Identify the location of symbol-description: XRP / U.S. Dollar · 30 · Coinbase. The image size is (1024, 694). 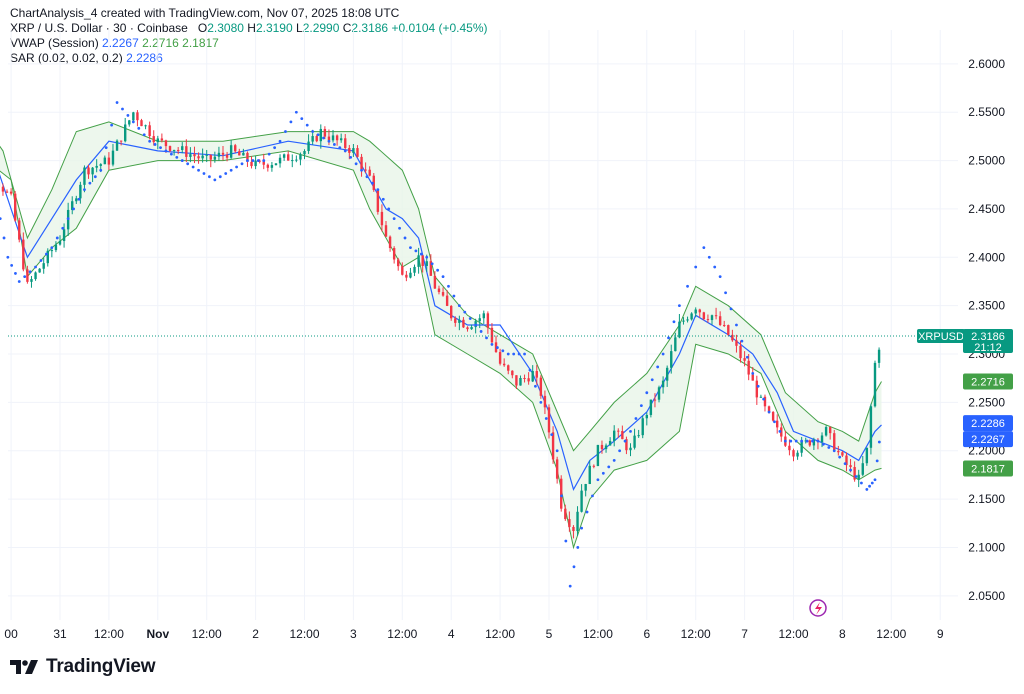
(99, 28).